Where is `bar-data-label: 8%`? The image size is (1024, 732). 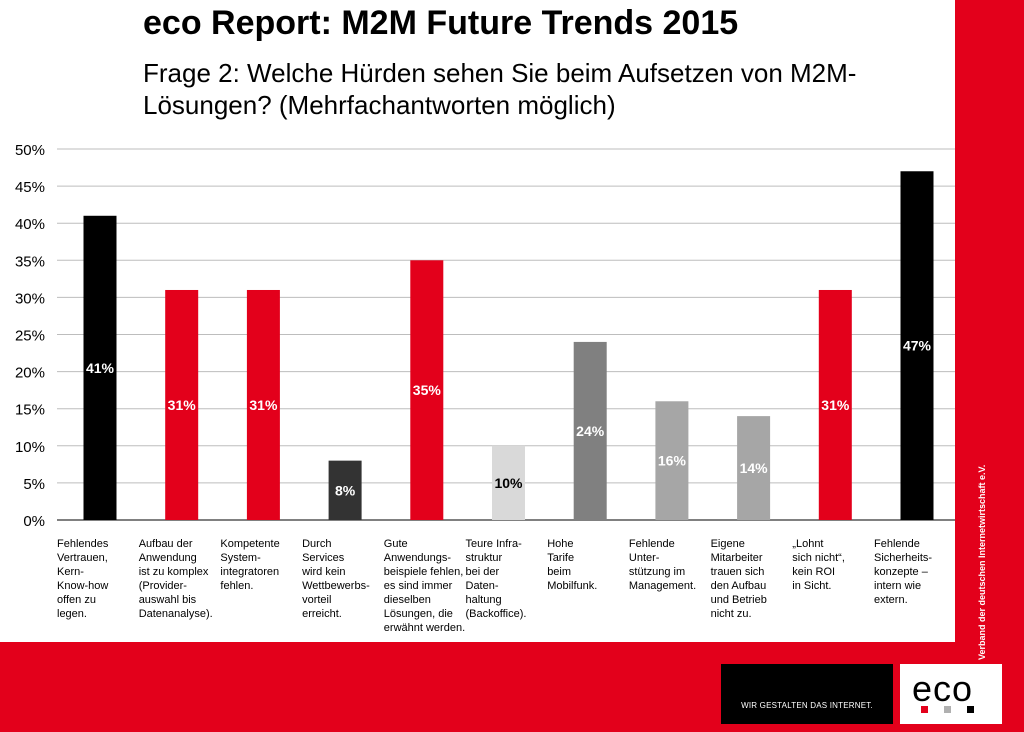
bar-data-label: 8% is located at coordinates (345, 490).